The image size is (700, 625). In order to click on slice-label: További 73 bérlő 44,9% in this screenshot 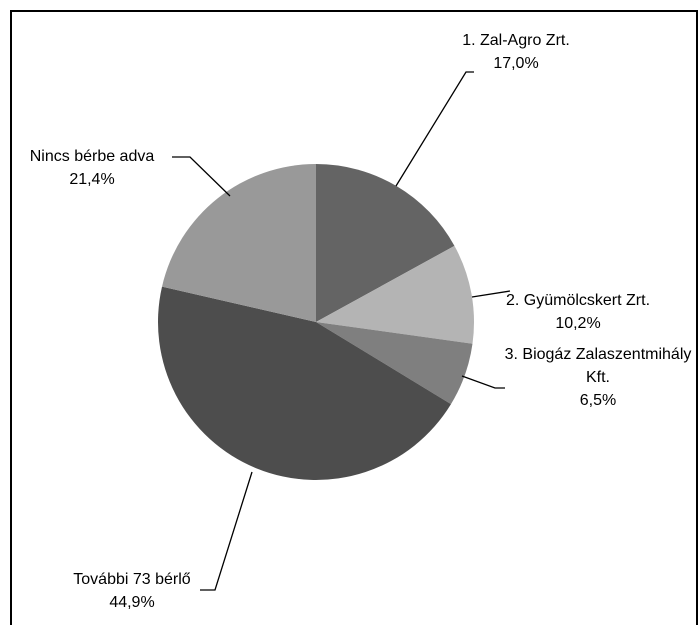, I will do `click(132, 591)`.